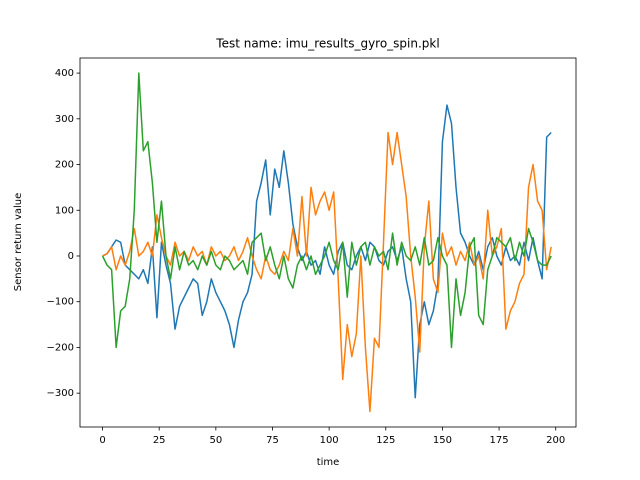 This screenshot has width=640, height=480. I want to click on y-tick-label: 200, so click(64, 165).